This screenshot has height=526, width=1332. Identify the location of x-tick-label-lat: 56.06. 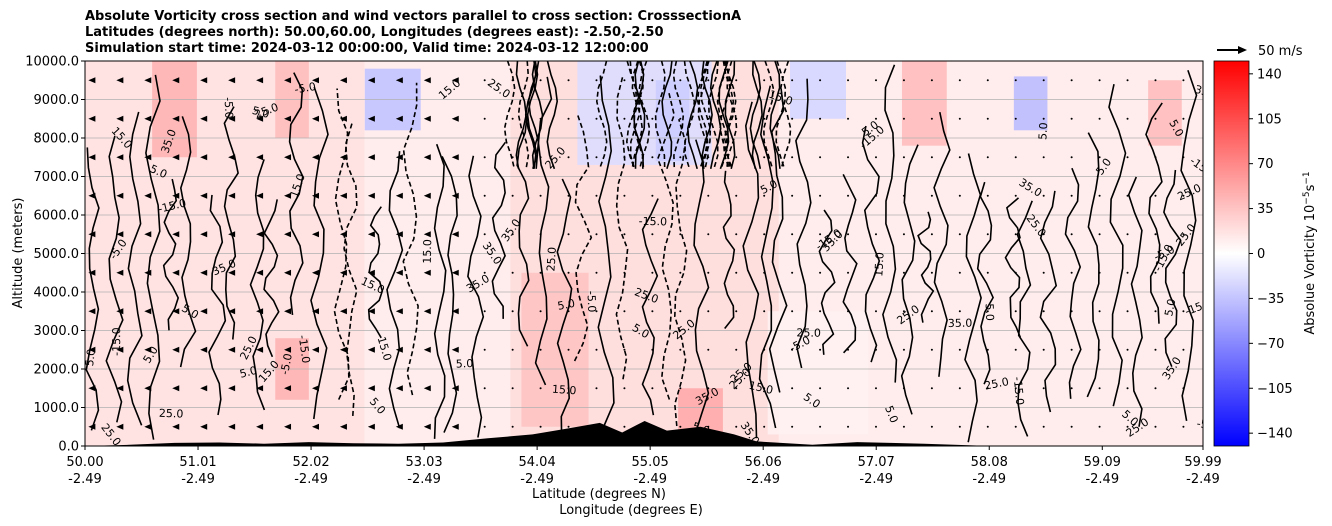
(763, 462).